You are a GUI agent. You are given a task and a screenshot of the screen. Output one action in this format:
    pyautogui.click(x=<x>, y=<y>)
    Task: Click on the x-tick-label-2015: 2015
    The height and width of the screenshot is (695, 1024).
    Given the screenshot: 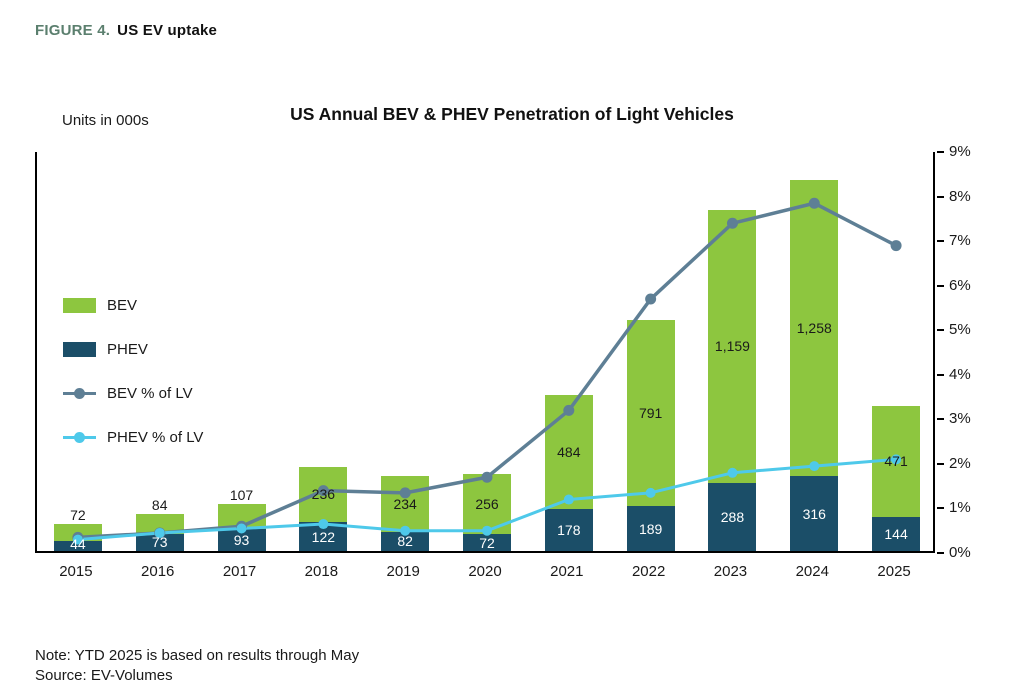 What is the action you would take?
    pyautogui.click(x=76, y=571)
    